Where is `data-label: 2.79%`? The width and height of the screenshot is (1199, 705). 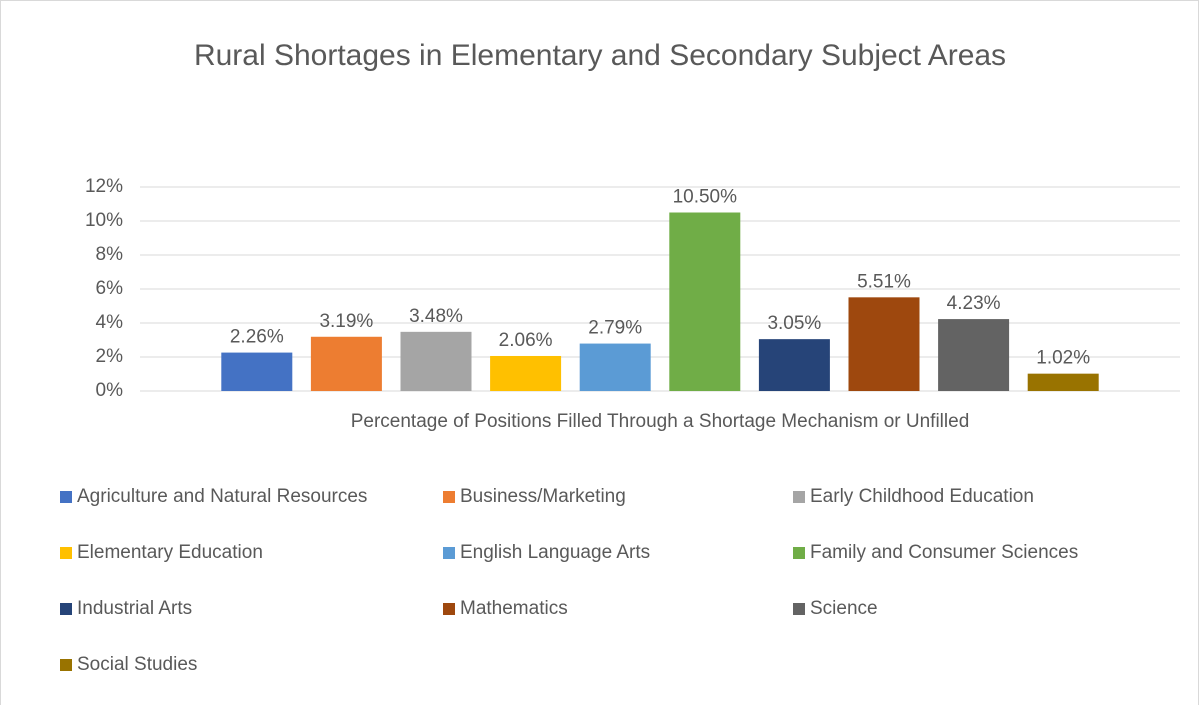 data-label: 2.79% is located at coordinates (615, 328).